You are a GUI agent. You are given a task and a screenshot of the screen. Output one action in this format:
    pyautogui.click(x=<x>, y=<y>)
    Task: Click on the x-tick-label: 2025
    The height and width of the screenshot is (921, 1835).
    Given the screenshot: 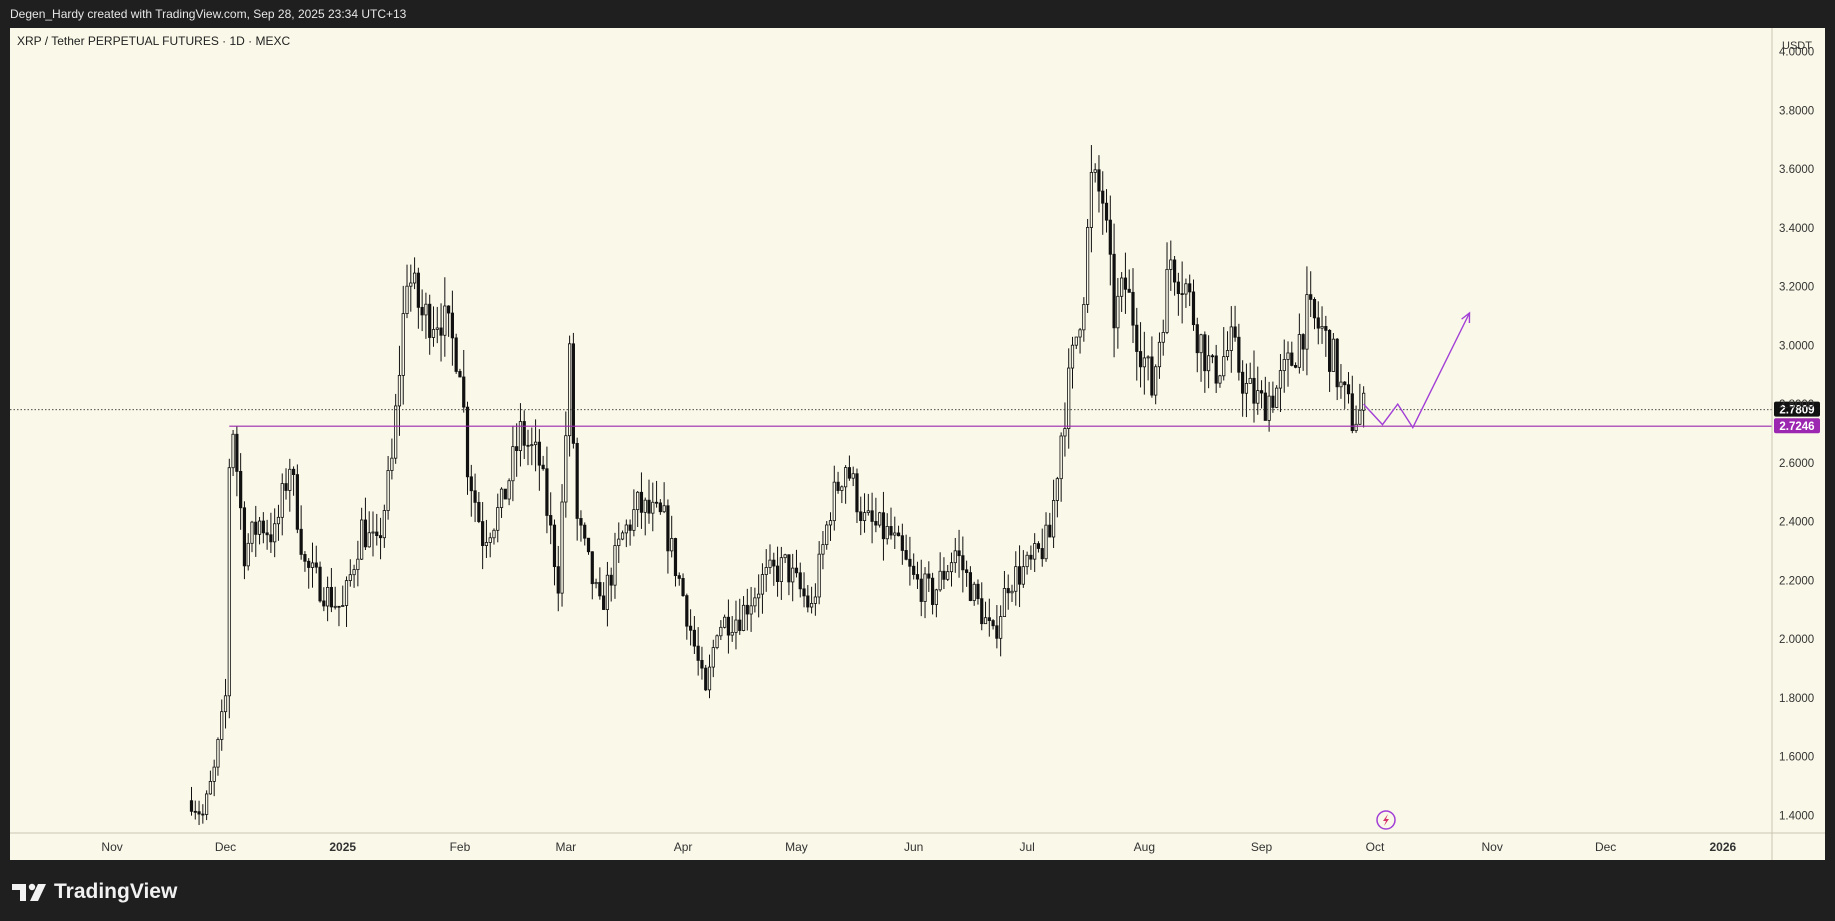 What is the action you would take?
    pyautogui.click(x=342, y=847)
    